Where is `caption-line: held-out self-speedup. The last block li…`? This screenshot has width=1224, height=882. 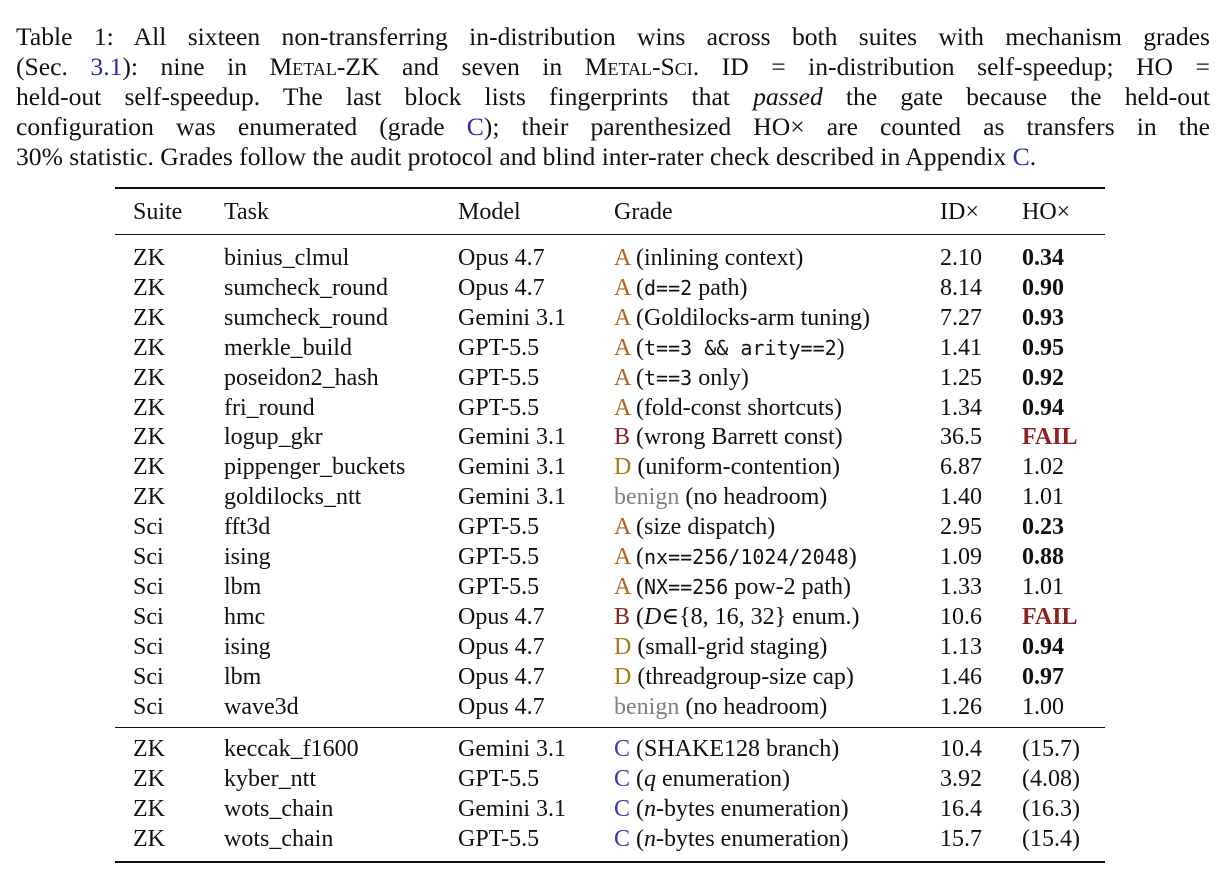 caption-line: held-out self-speedup. The last block li… is located at coordinates (613, 97).